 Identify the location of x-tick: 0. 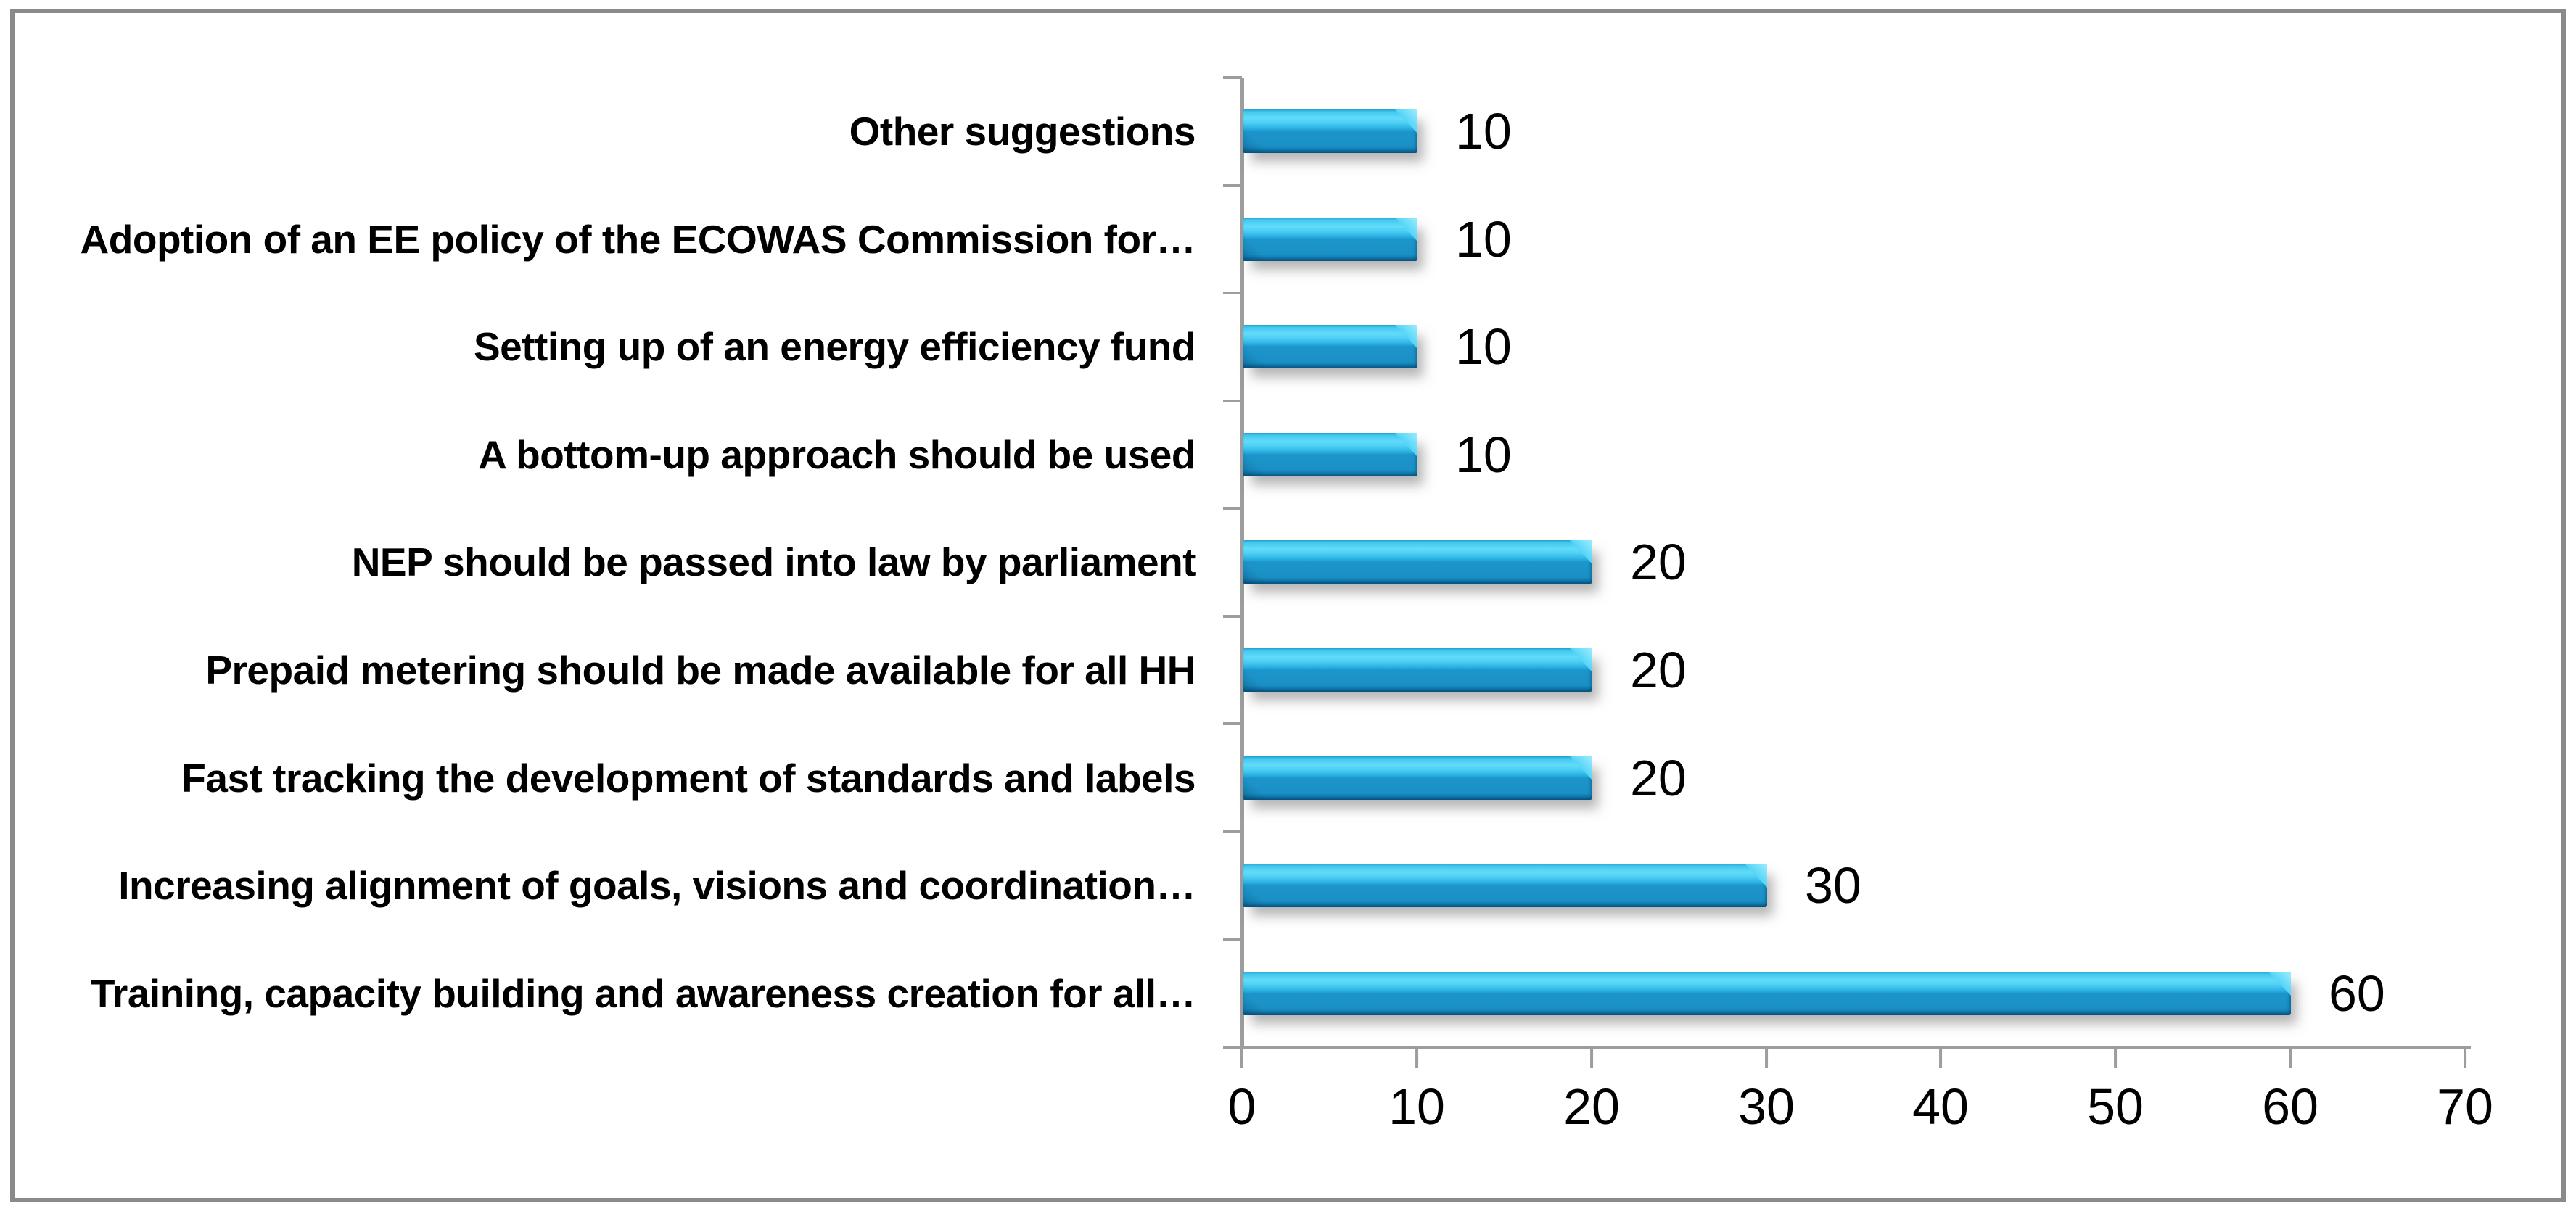
(1242, 1089).